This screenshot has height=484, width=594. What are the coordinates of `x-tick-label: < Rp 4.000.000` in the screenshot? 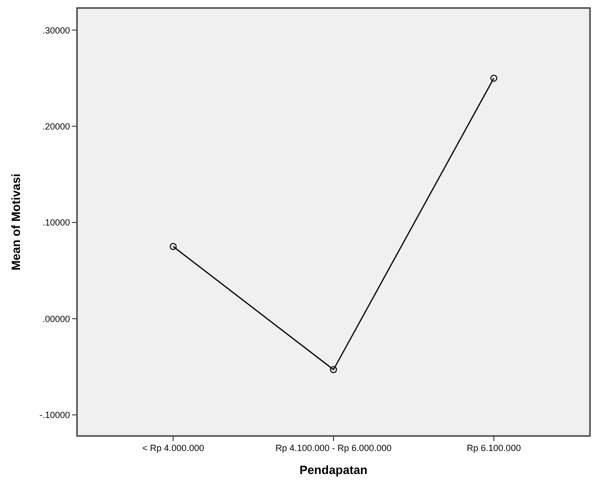 It's located at (173, 448).